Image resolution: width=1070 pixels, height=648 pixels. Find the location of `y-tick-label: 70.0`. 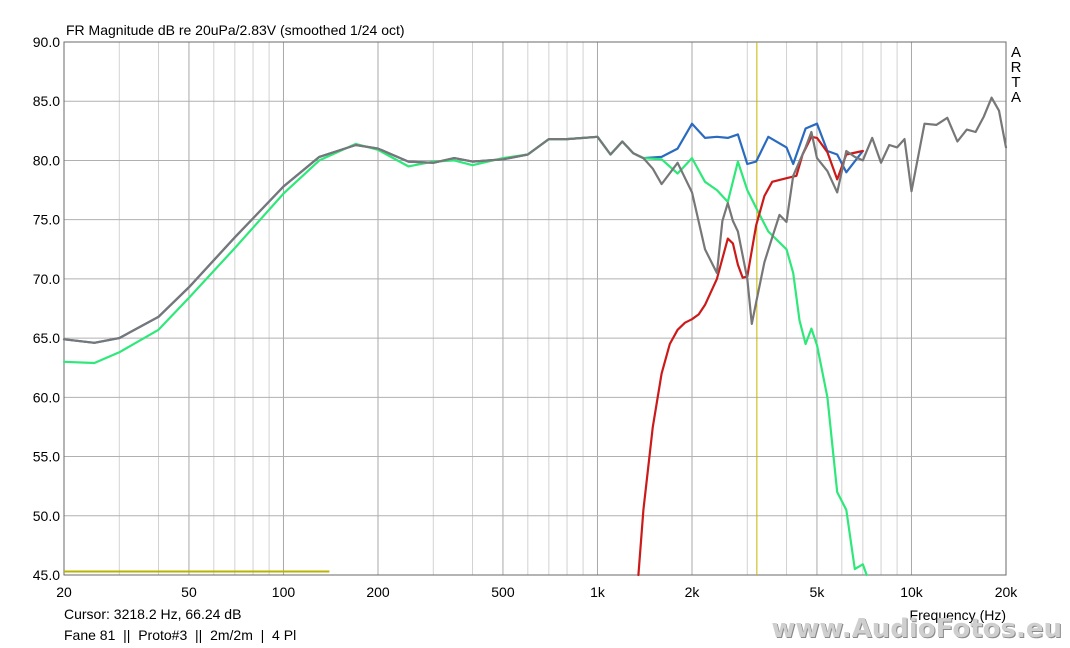

y-tick-label: 70.0 is located at coordinates (46, 279).